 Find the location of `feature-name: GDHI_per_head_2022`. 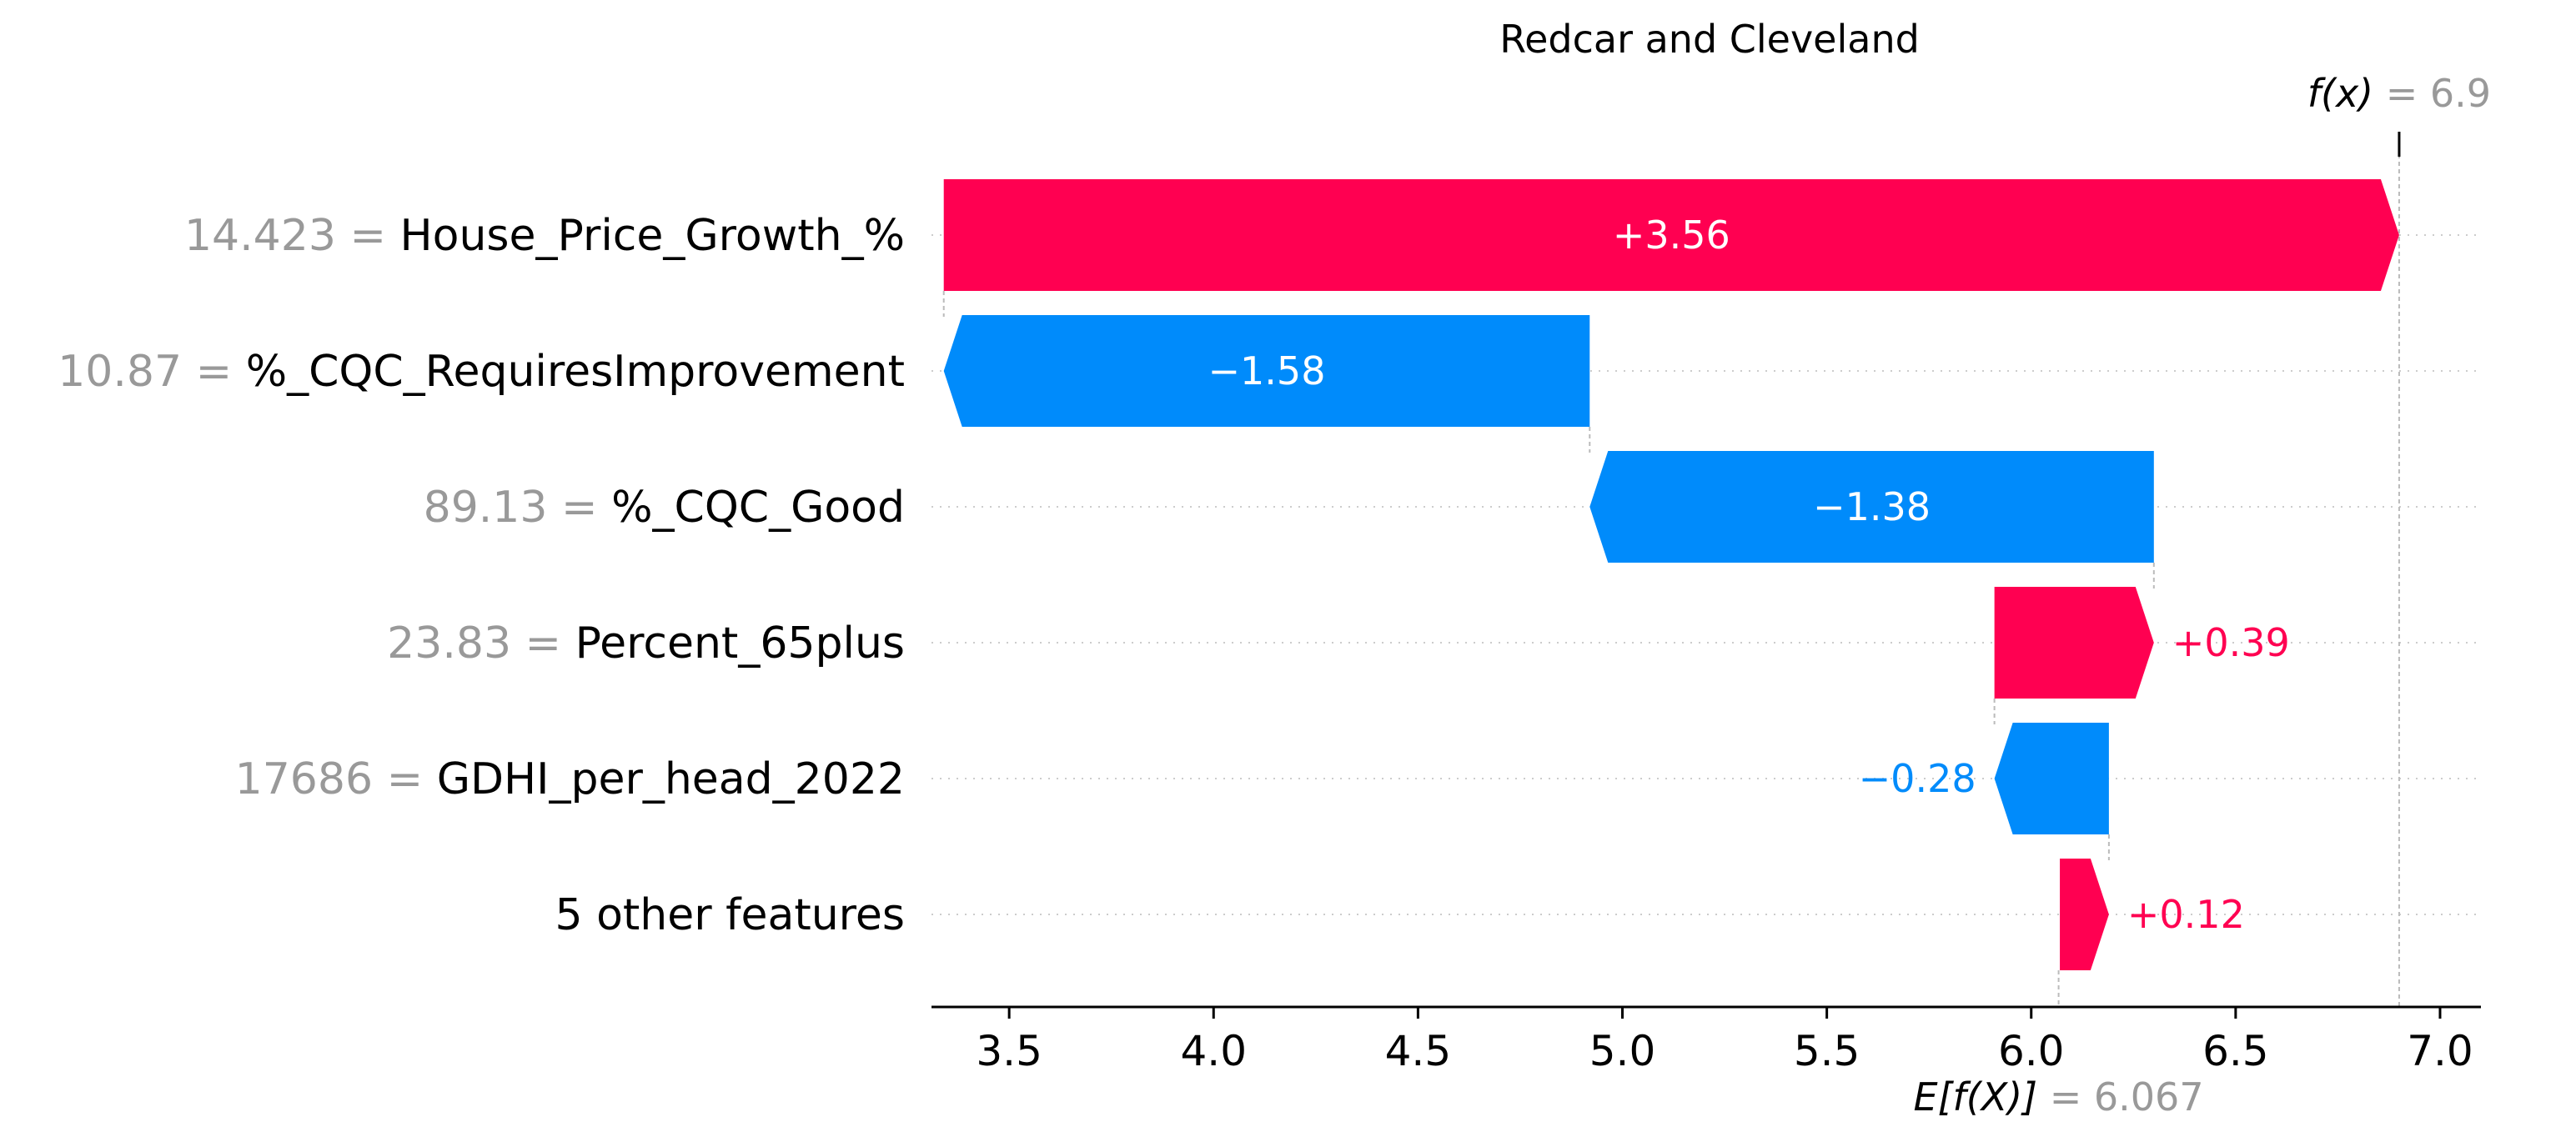

feature-name: GDHI_per_head_2022 is located at coordinates (671, 779).